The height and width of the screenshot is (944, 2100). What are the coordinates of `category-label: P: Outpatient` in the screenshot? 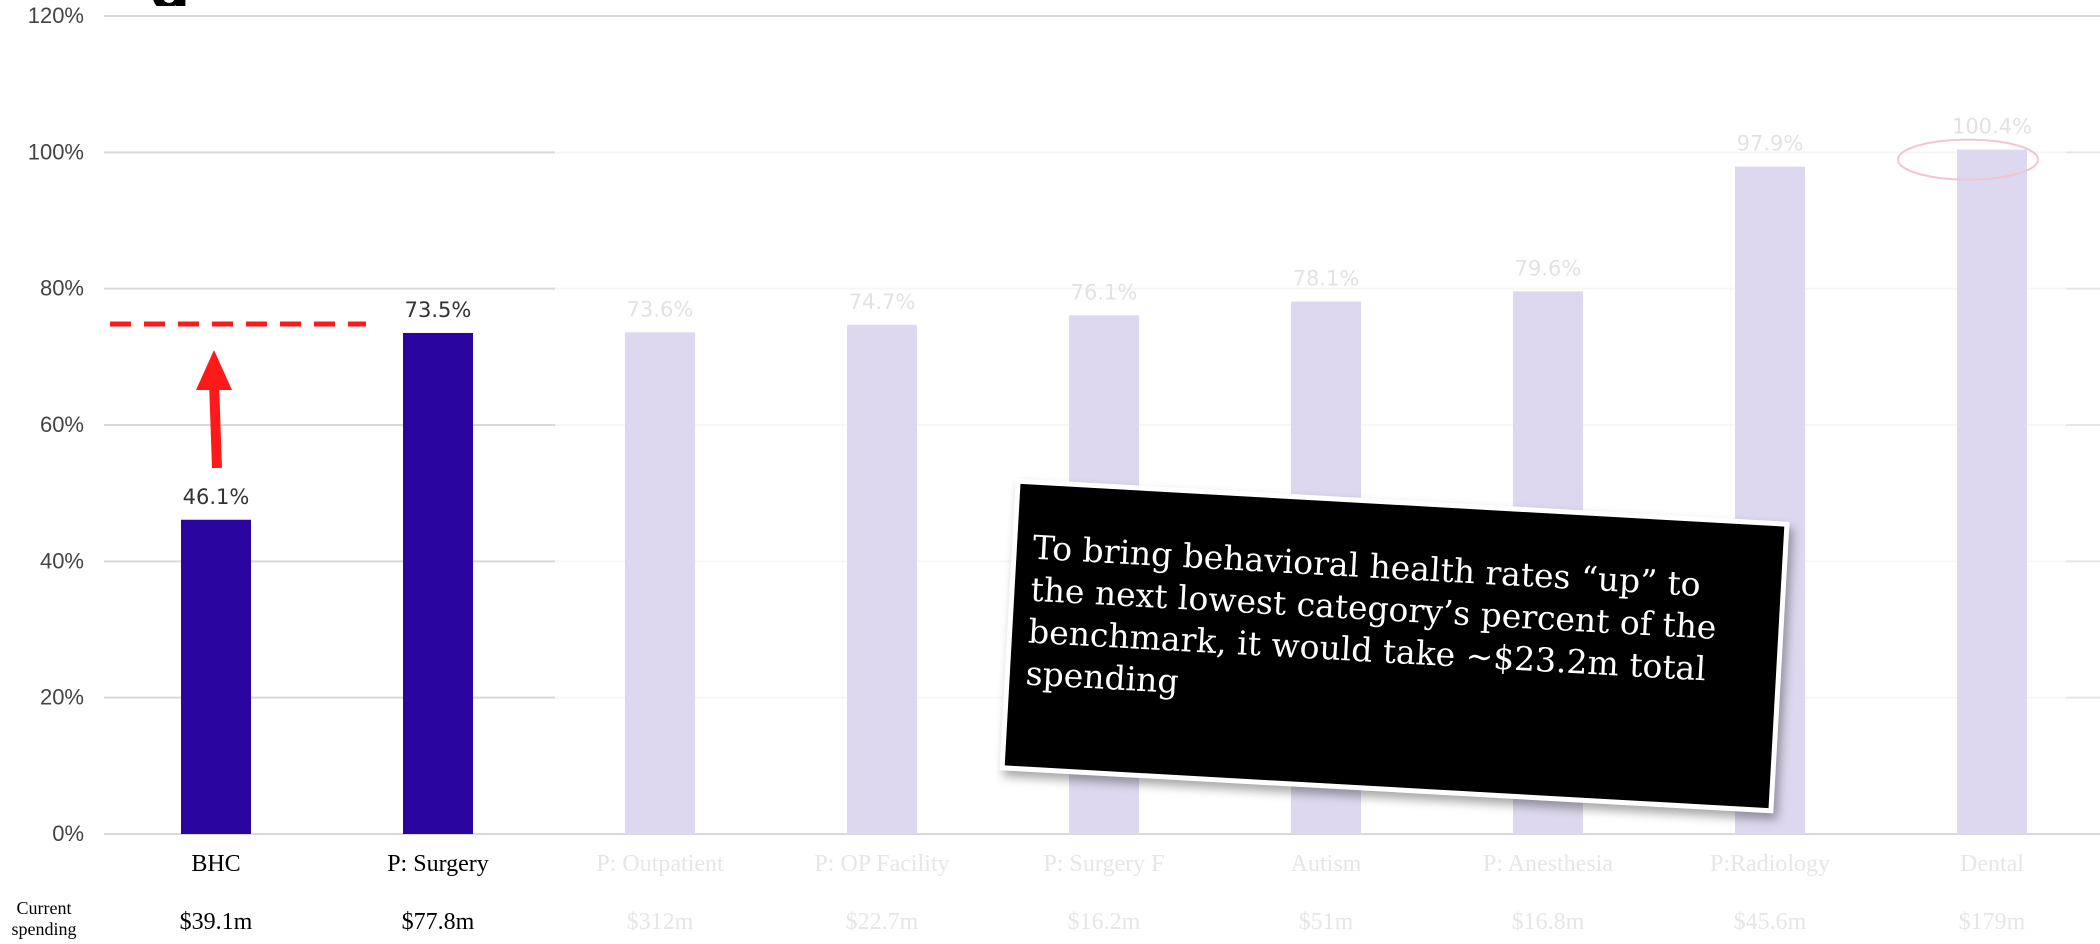 It's located at (660, 864).